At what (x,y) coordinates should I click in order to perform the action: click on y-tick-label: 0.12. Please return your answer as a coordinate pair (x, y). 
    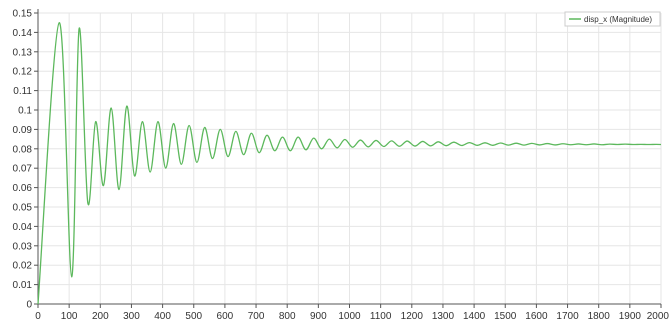
    Looking at the image, I should click on (23, 72).